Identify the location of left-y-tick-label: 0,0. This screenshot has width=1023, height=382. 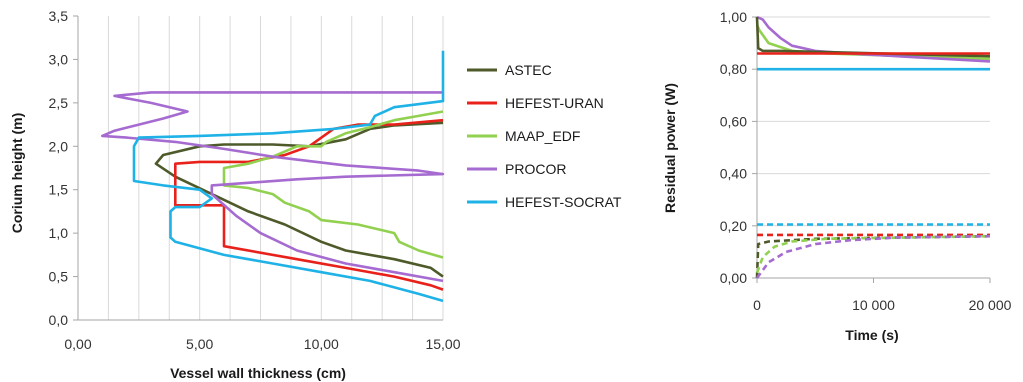
(59, 320).